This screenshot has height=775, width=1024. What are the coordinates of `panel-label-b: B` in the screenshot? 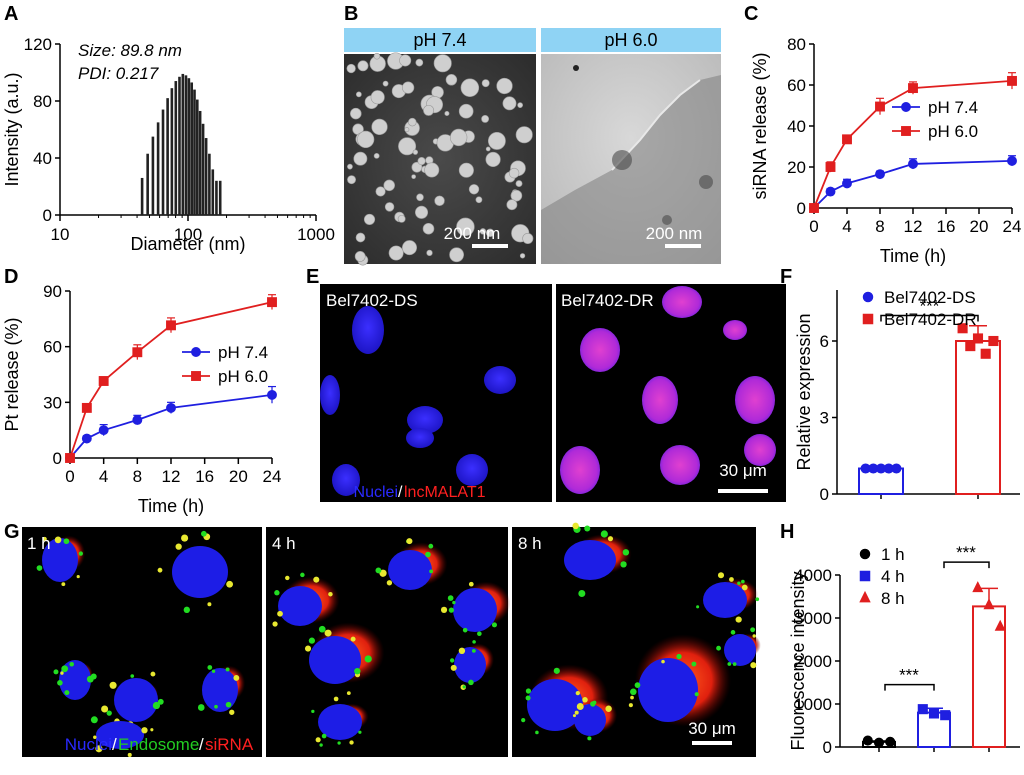 It's located at (351, 14).